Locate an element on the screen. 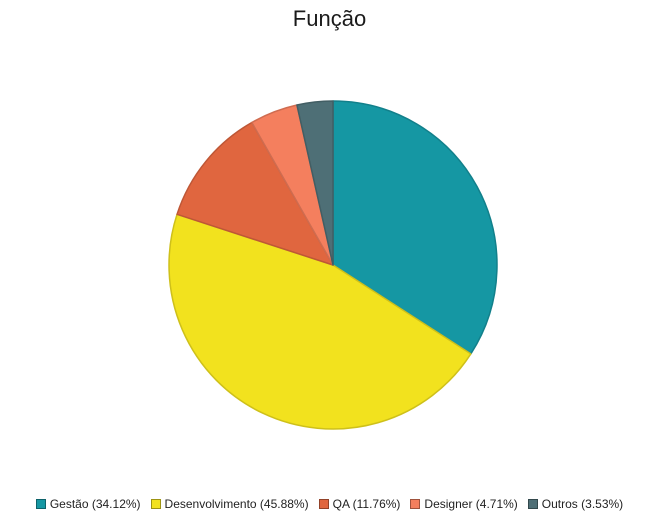 This screenshot has width=659, height=516. chart-title: Função is located at coordinates (329, 18).